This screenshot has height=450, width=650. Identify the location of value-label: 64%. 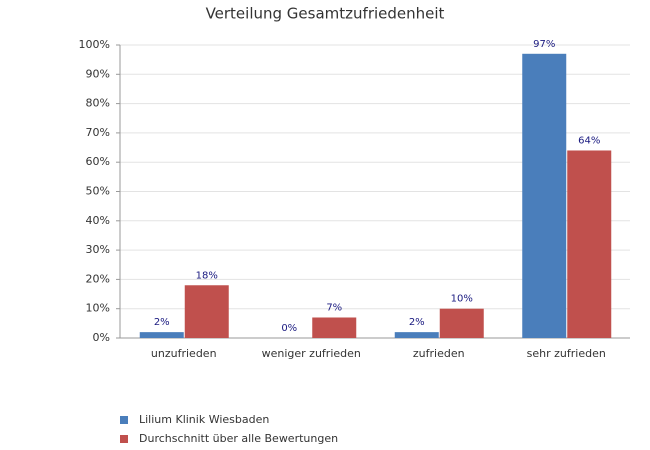
(589, 140).